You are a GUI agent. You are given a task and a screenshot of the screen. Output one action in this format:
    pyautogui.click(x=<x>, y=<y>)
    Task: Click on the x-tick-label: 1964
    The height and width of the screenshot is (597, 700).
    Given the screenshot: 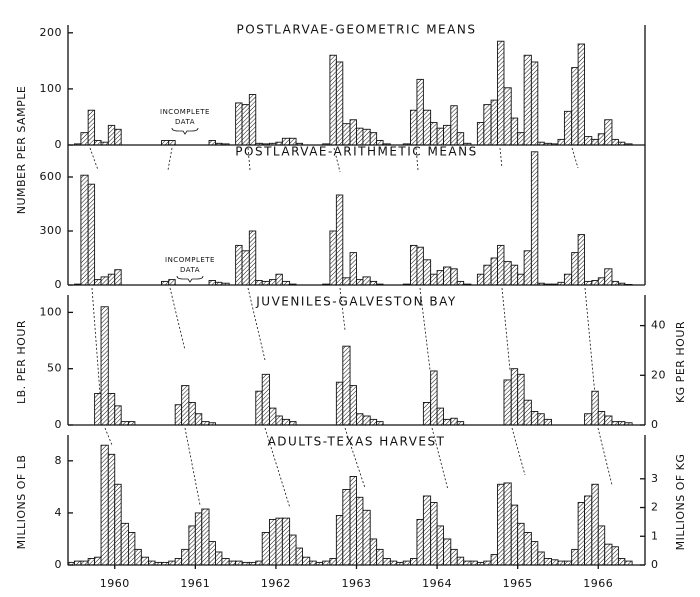 What is the action you would take?
    pyautogui.click(x=437, y=583)
    